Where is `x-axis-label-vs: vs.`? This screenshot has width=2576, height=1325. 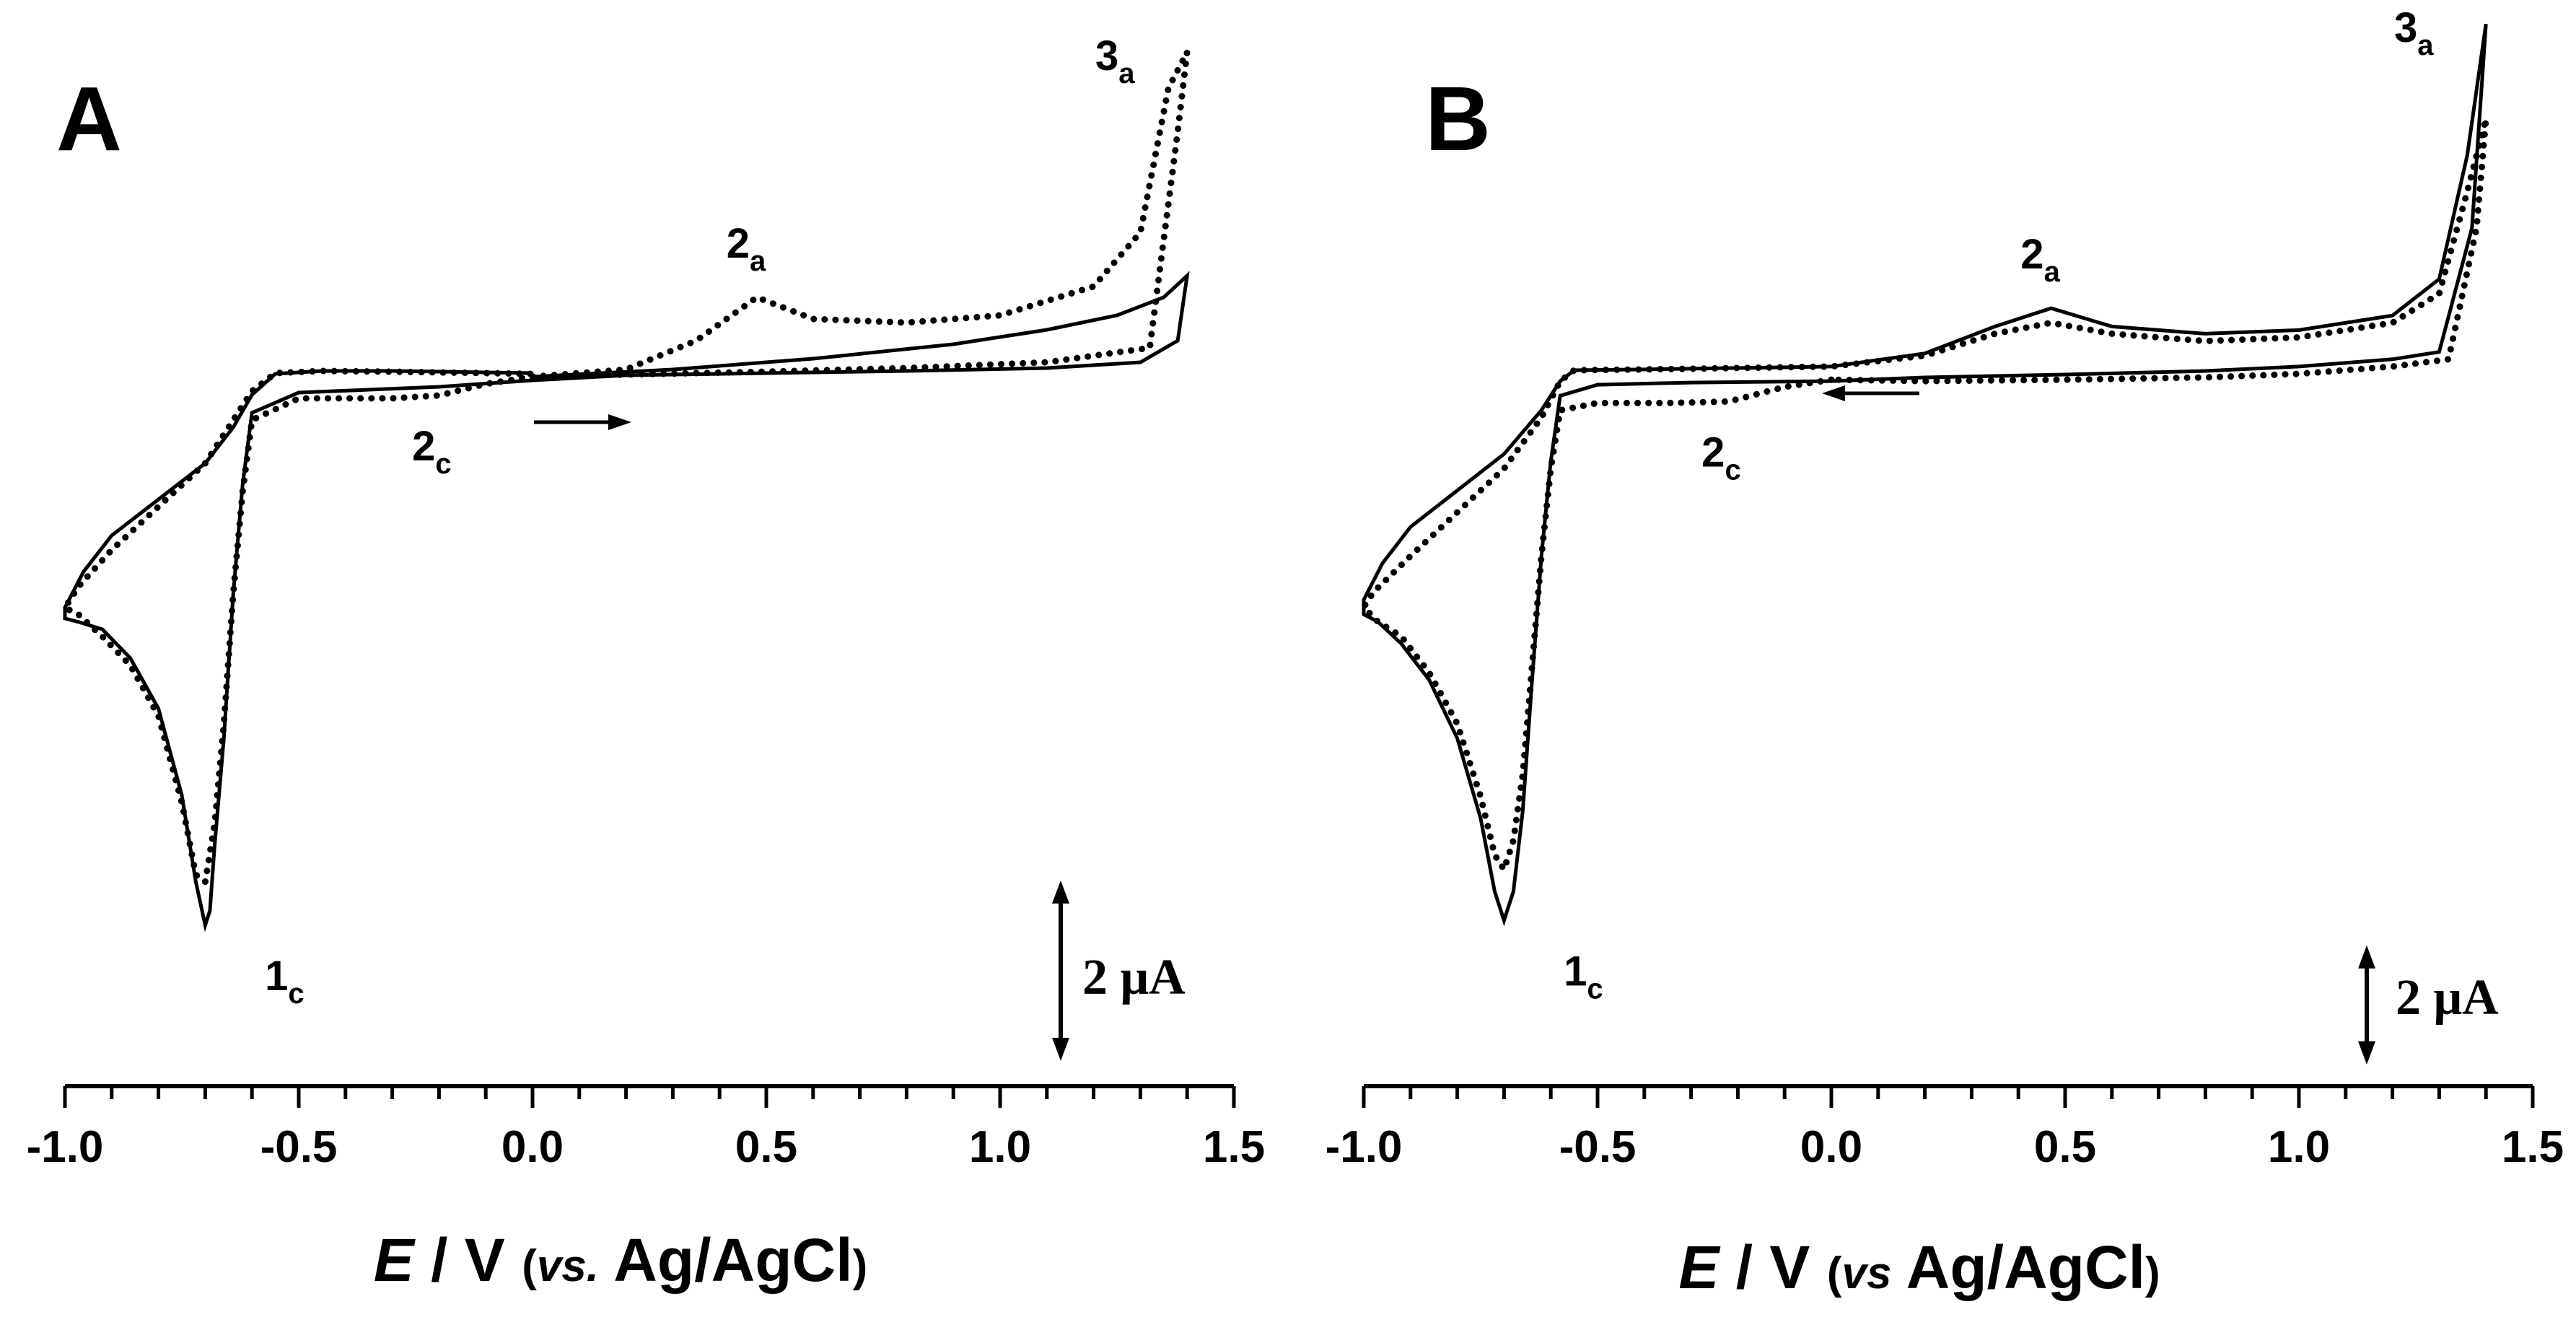 x-axis-label-vs: vs. is located at coordinates (568, 1266).